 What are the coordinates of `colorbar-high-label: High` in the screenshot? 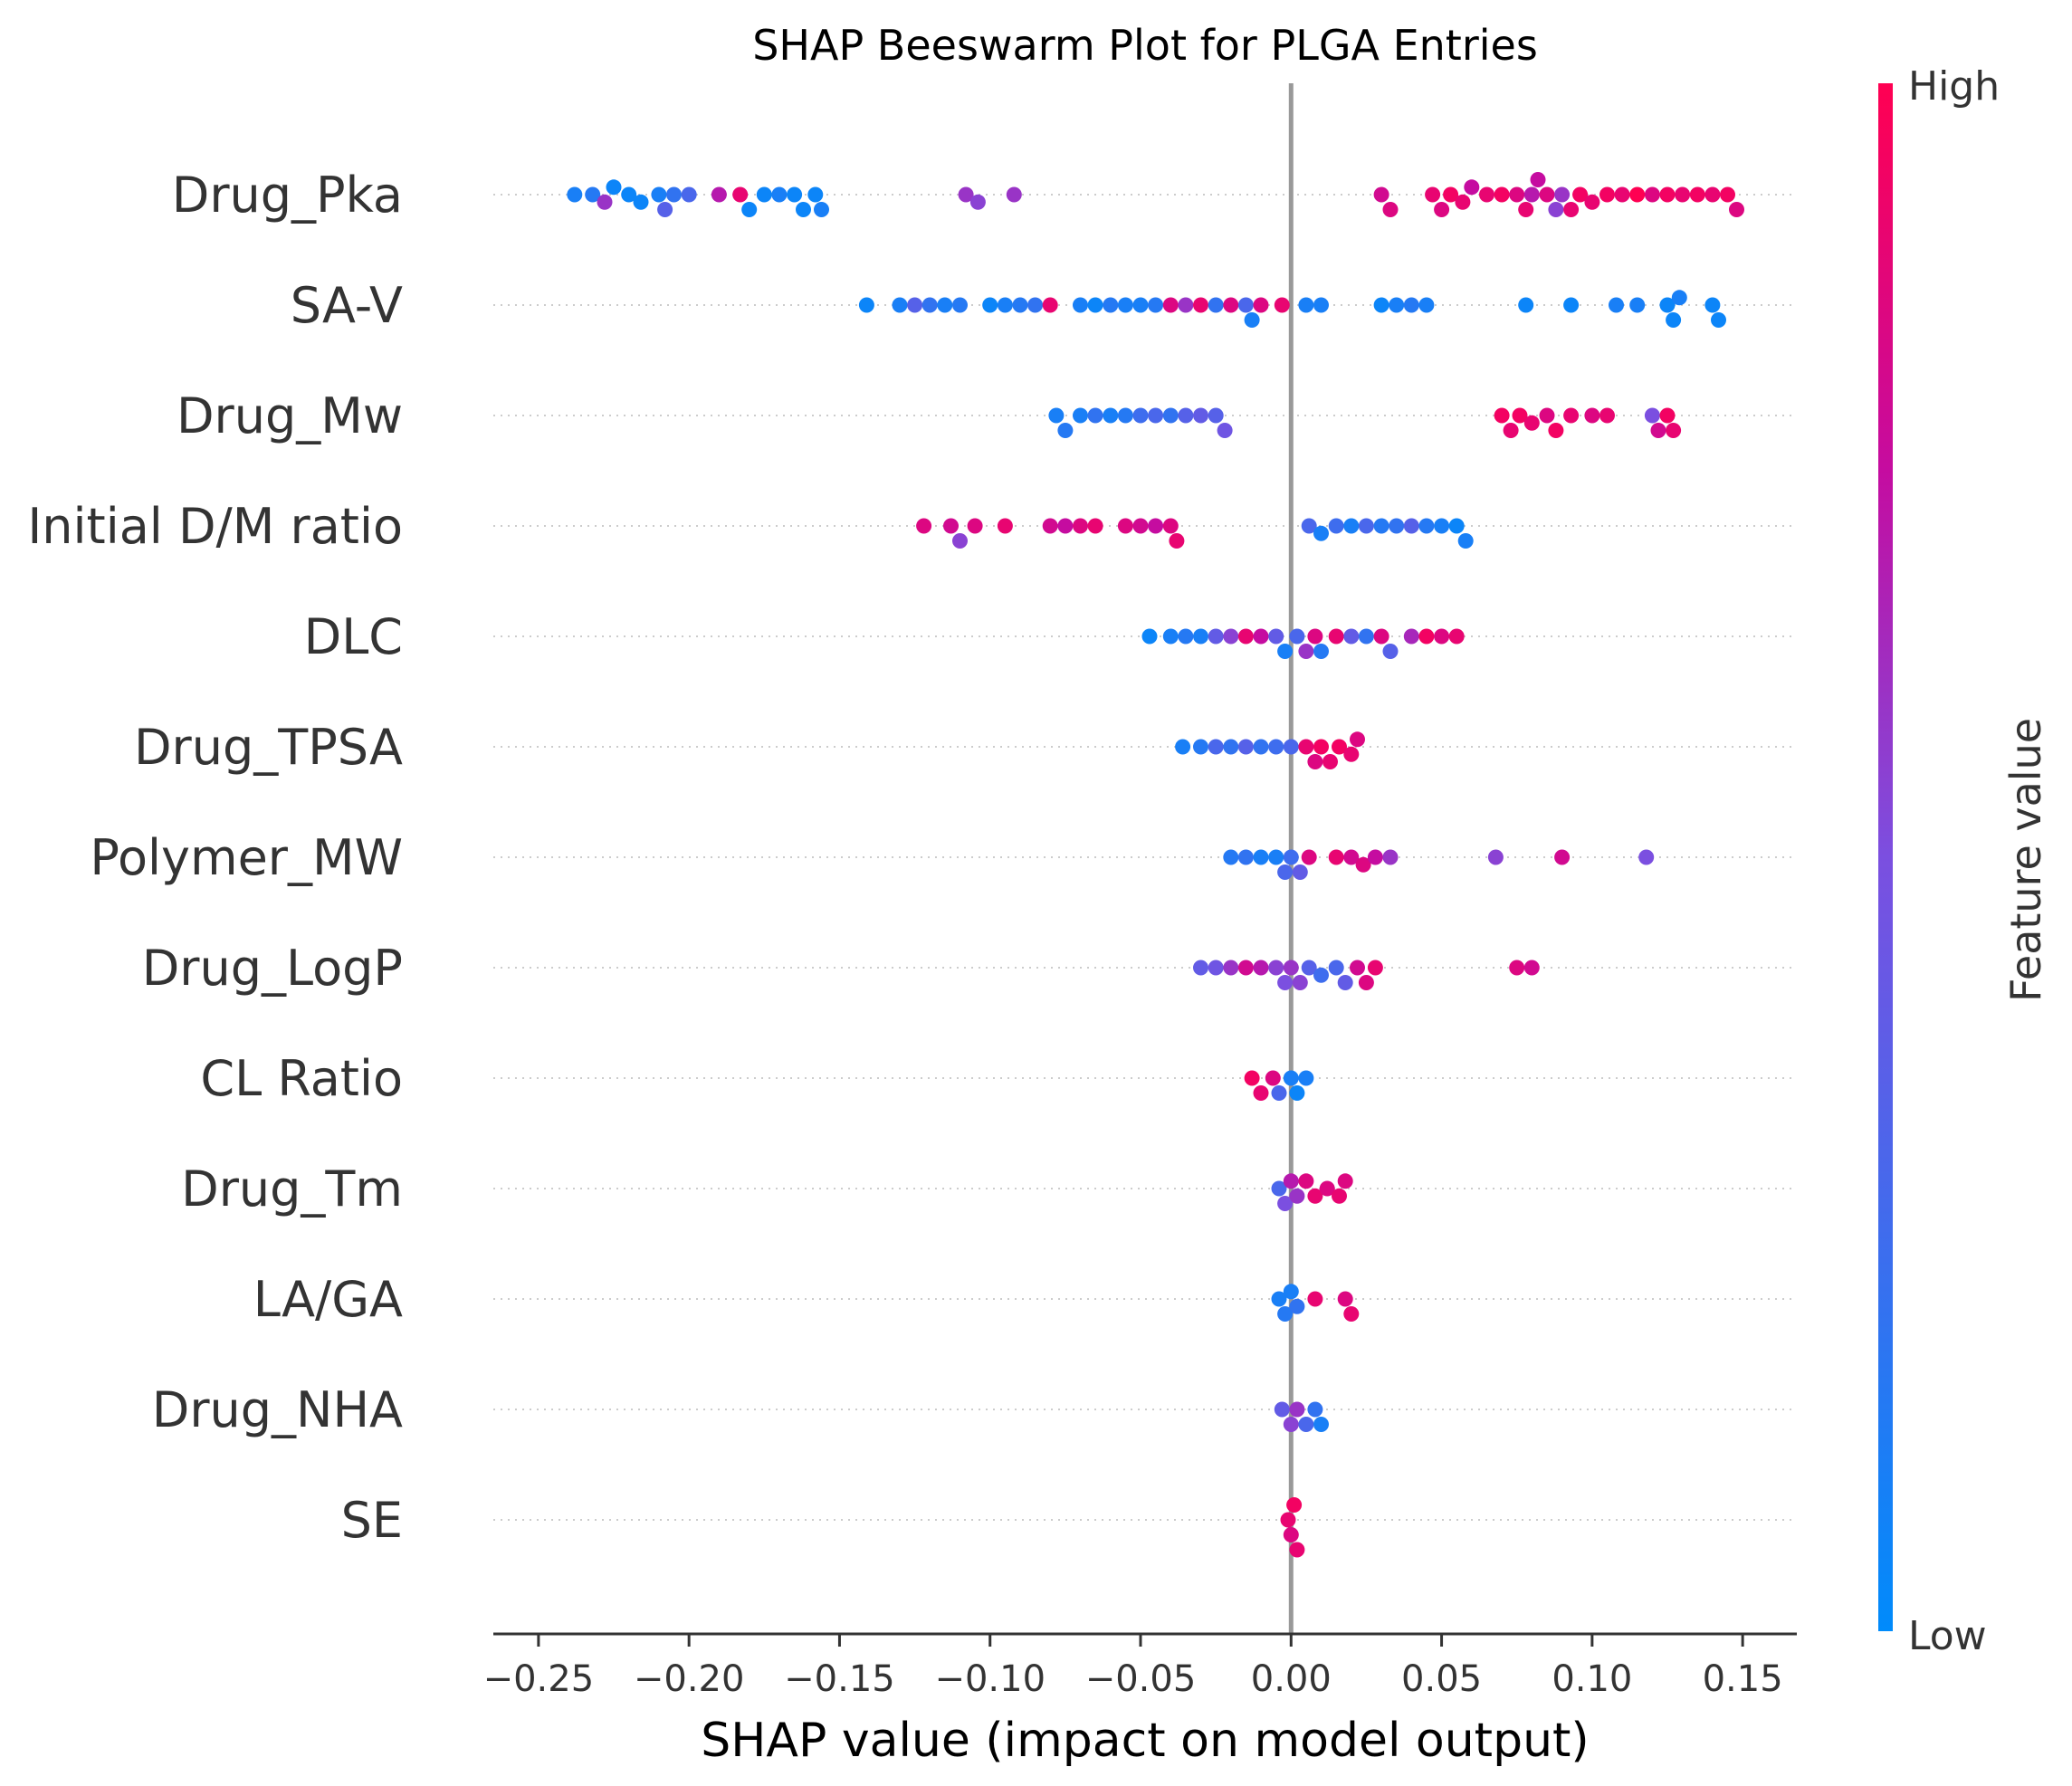 It's located at (1954, 86).